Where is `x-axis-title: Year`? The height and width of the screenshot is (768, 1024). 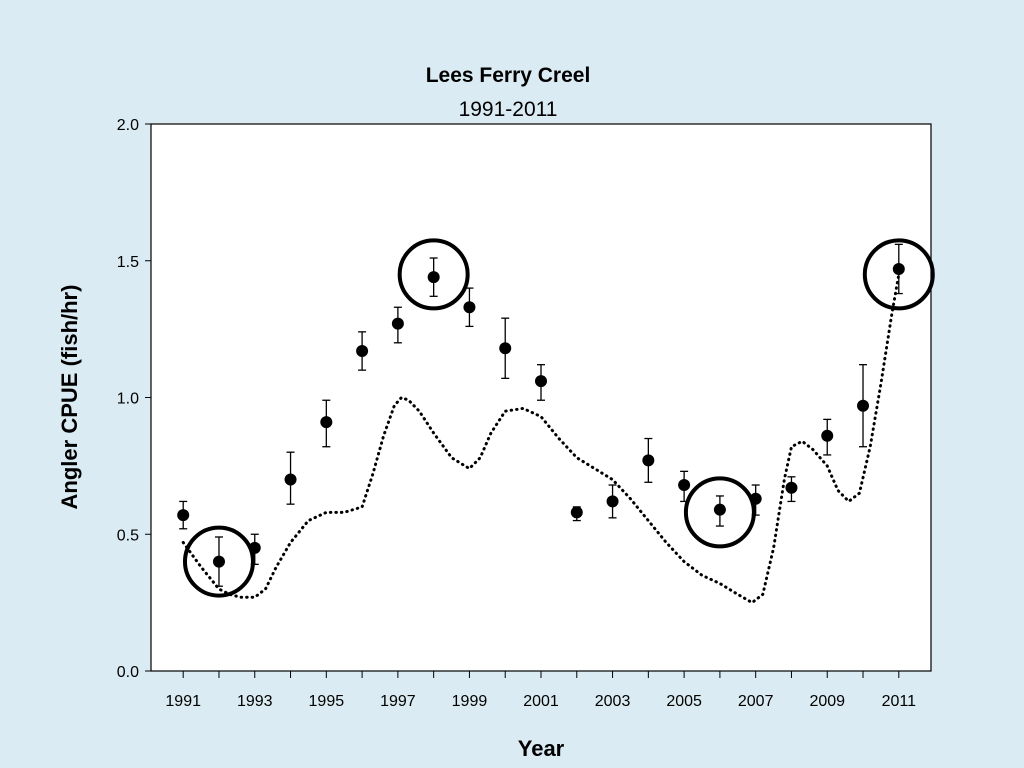 x-axis-title: Year is located at coordinates (541, 748).